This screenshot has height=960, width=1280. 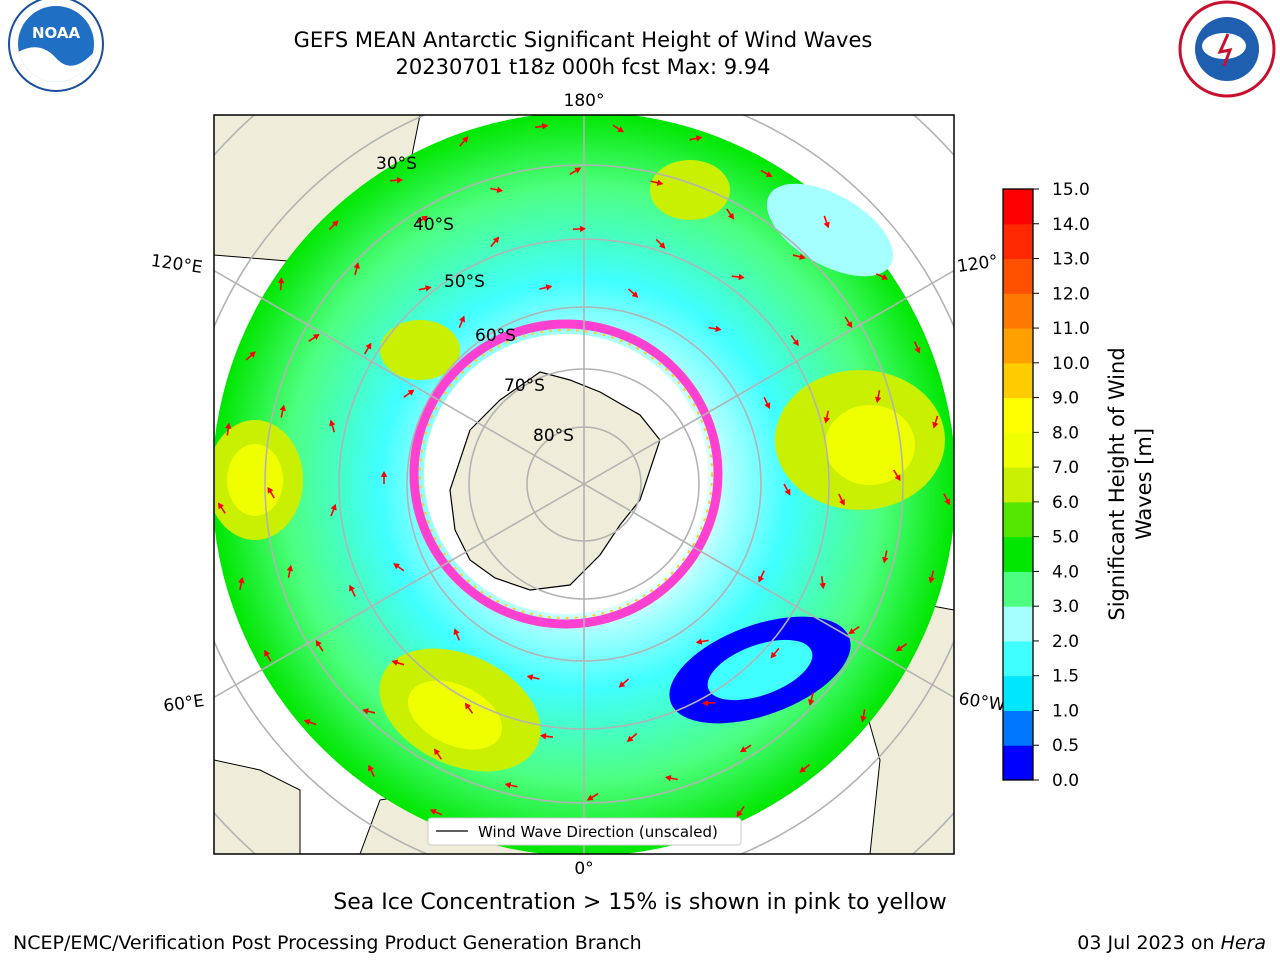 I want to click on noaa-logo: NOAA, so click(x=56, y=46).